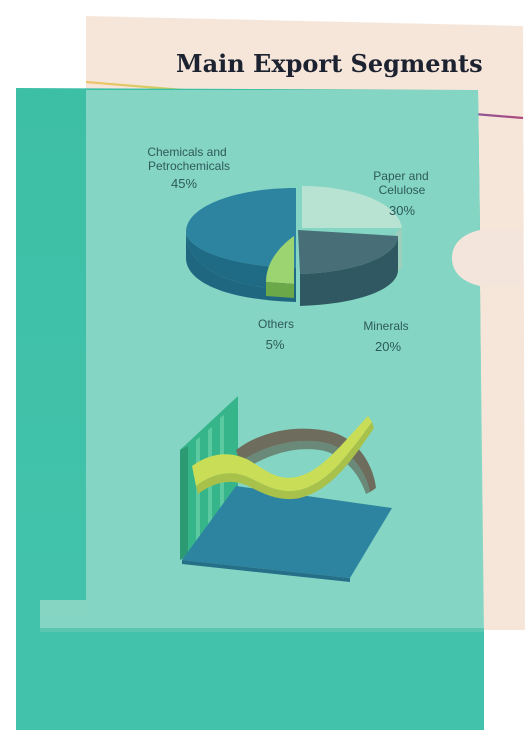 Image resolution: width=531 pixels, height=740 pixels. I want to click on pie-slice-chemicals-side-lower, so click(241, 267).